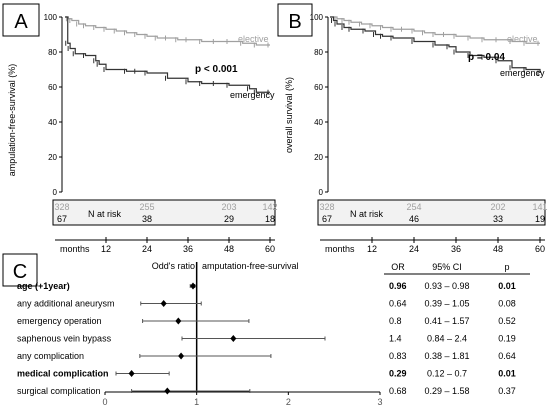 The height and width of the screenshot is (412, 550). What do you see at coordinates (497, 207) in the screenshot?
I see `panel-b-at-risk-elective: 202` at bounding box center [497, 207].